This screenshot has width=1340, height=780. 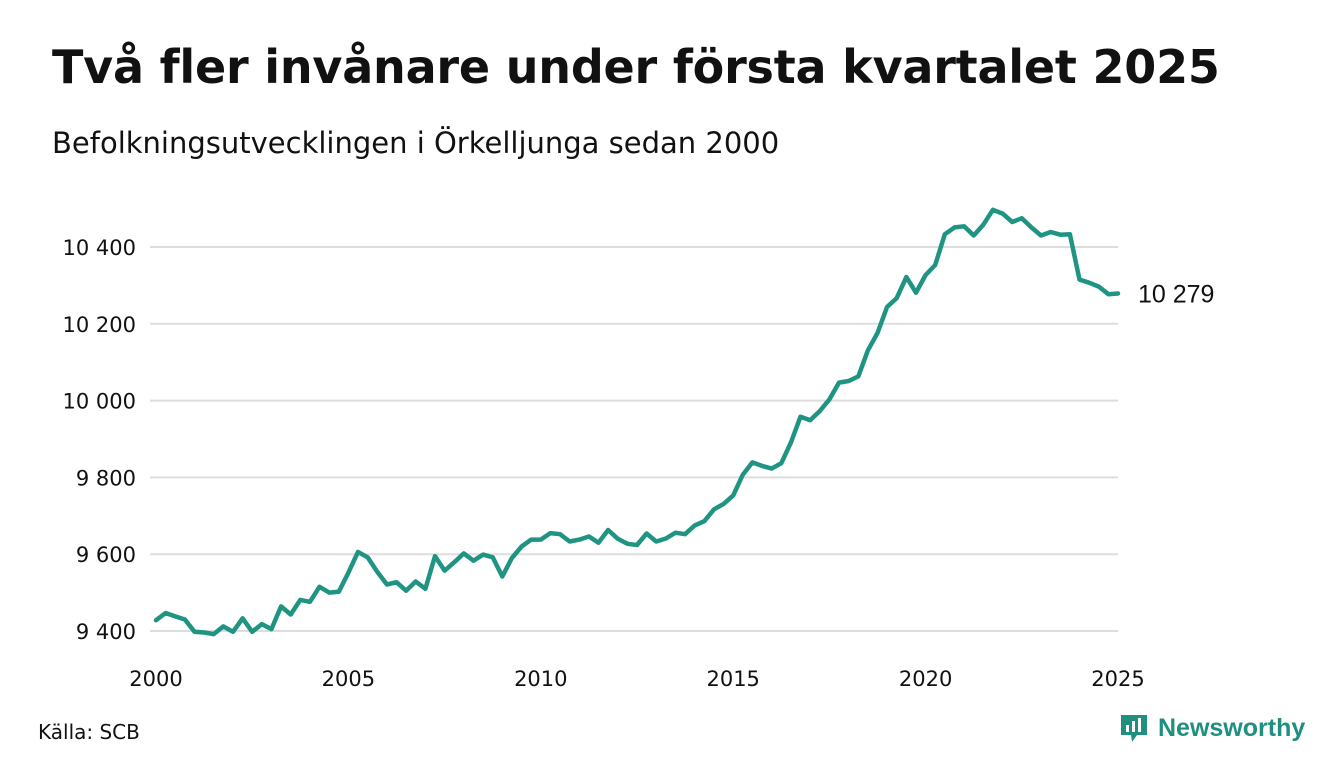 What do you see at coordinates (925, 679) in the screenshot?
I see `x-tick-label: 2020` at bounding box center [925, 679].